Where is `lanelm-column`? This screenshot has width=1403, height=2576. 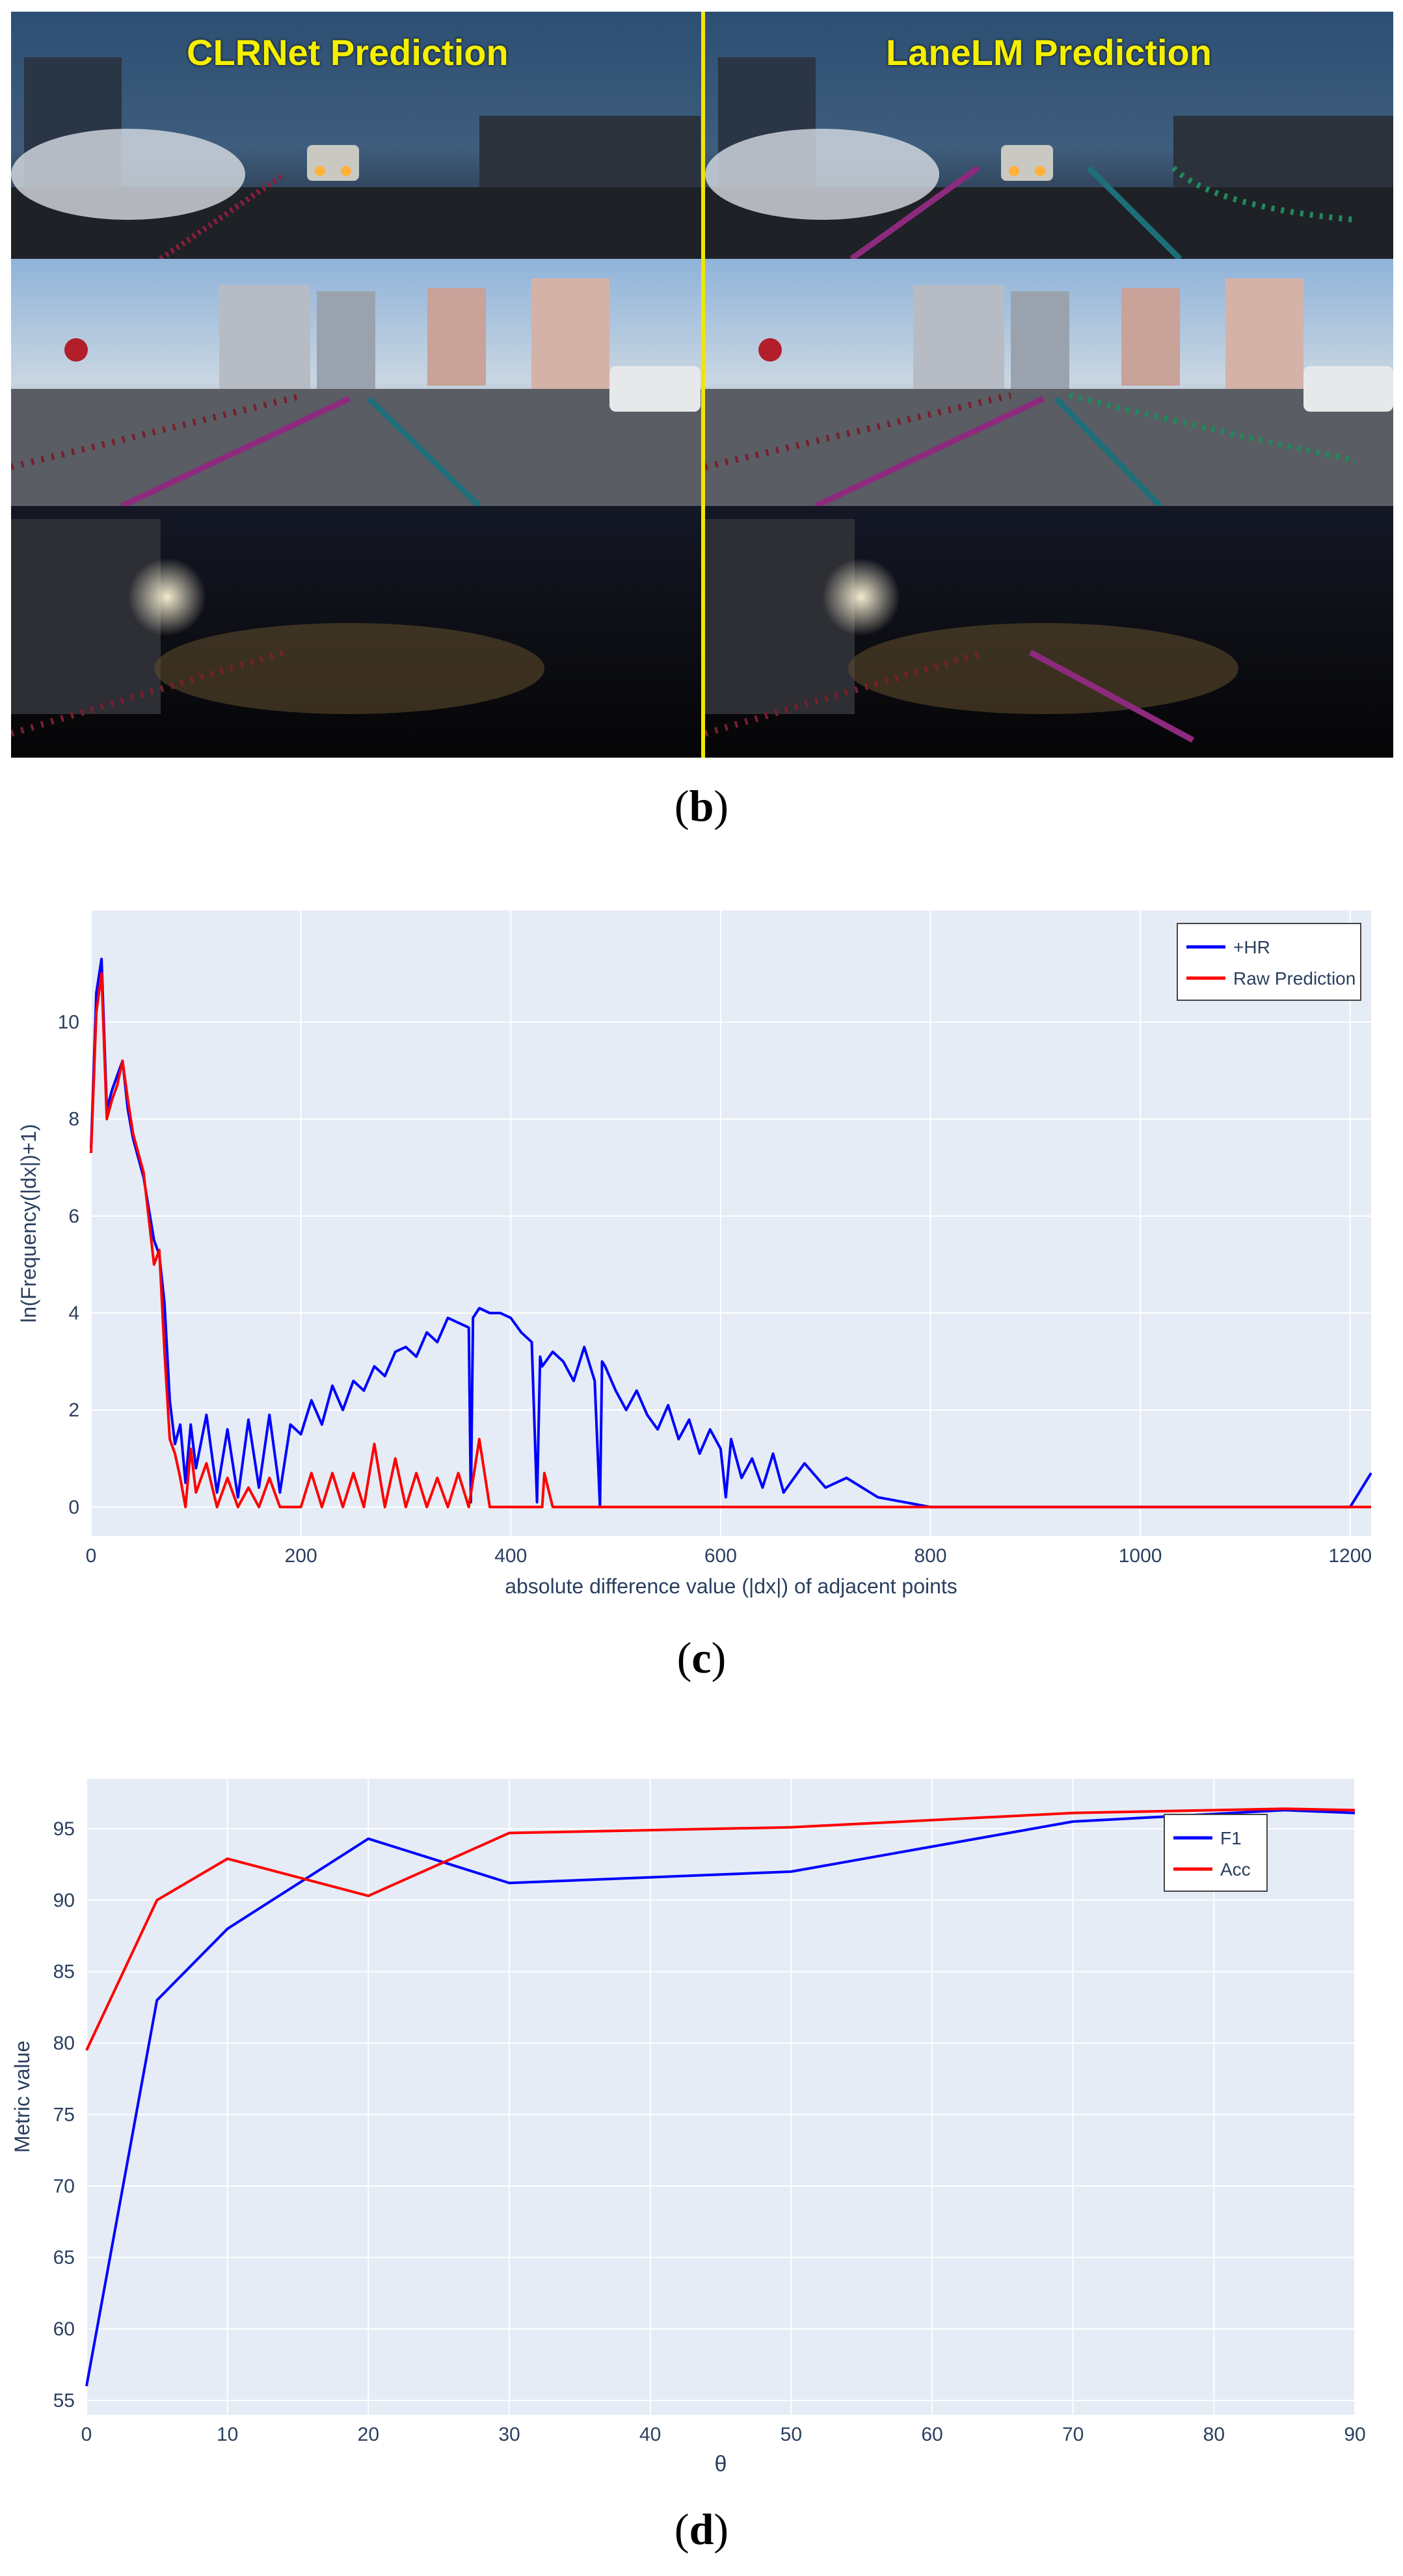 lanelm-column is located at coordinates (1048, 385).